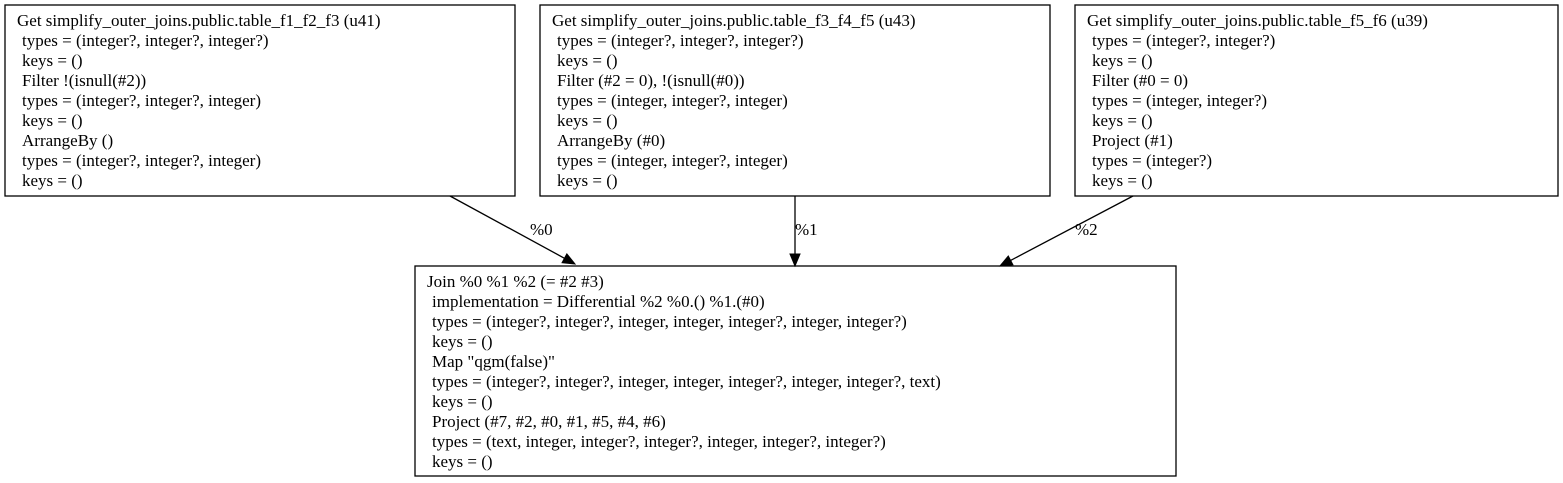 The height and width of the screenshot is (483, 1563). Describe the element at coordinates (493, 361) in the screenshot. I see `node-line: Map "qgm(false)"` at that location.